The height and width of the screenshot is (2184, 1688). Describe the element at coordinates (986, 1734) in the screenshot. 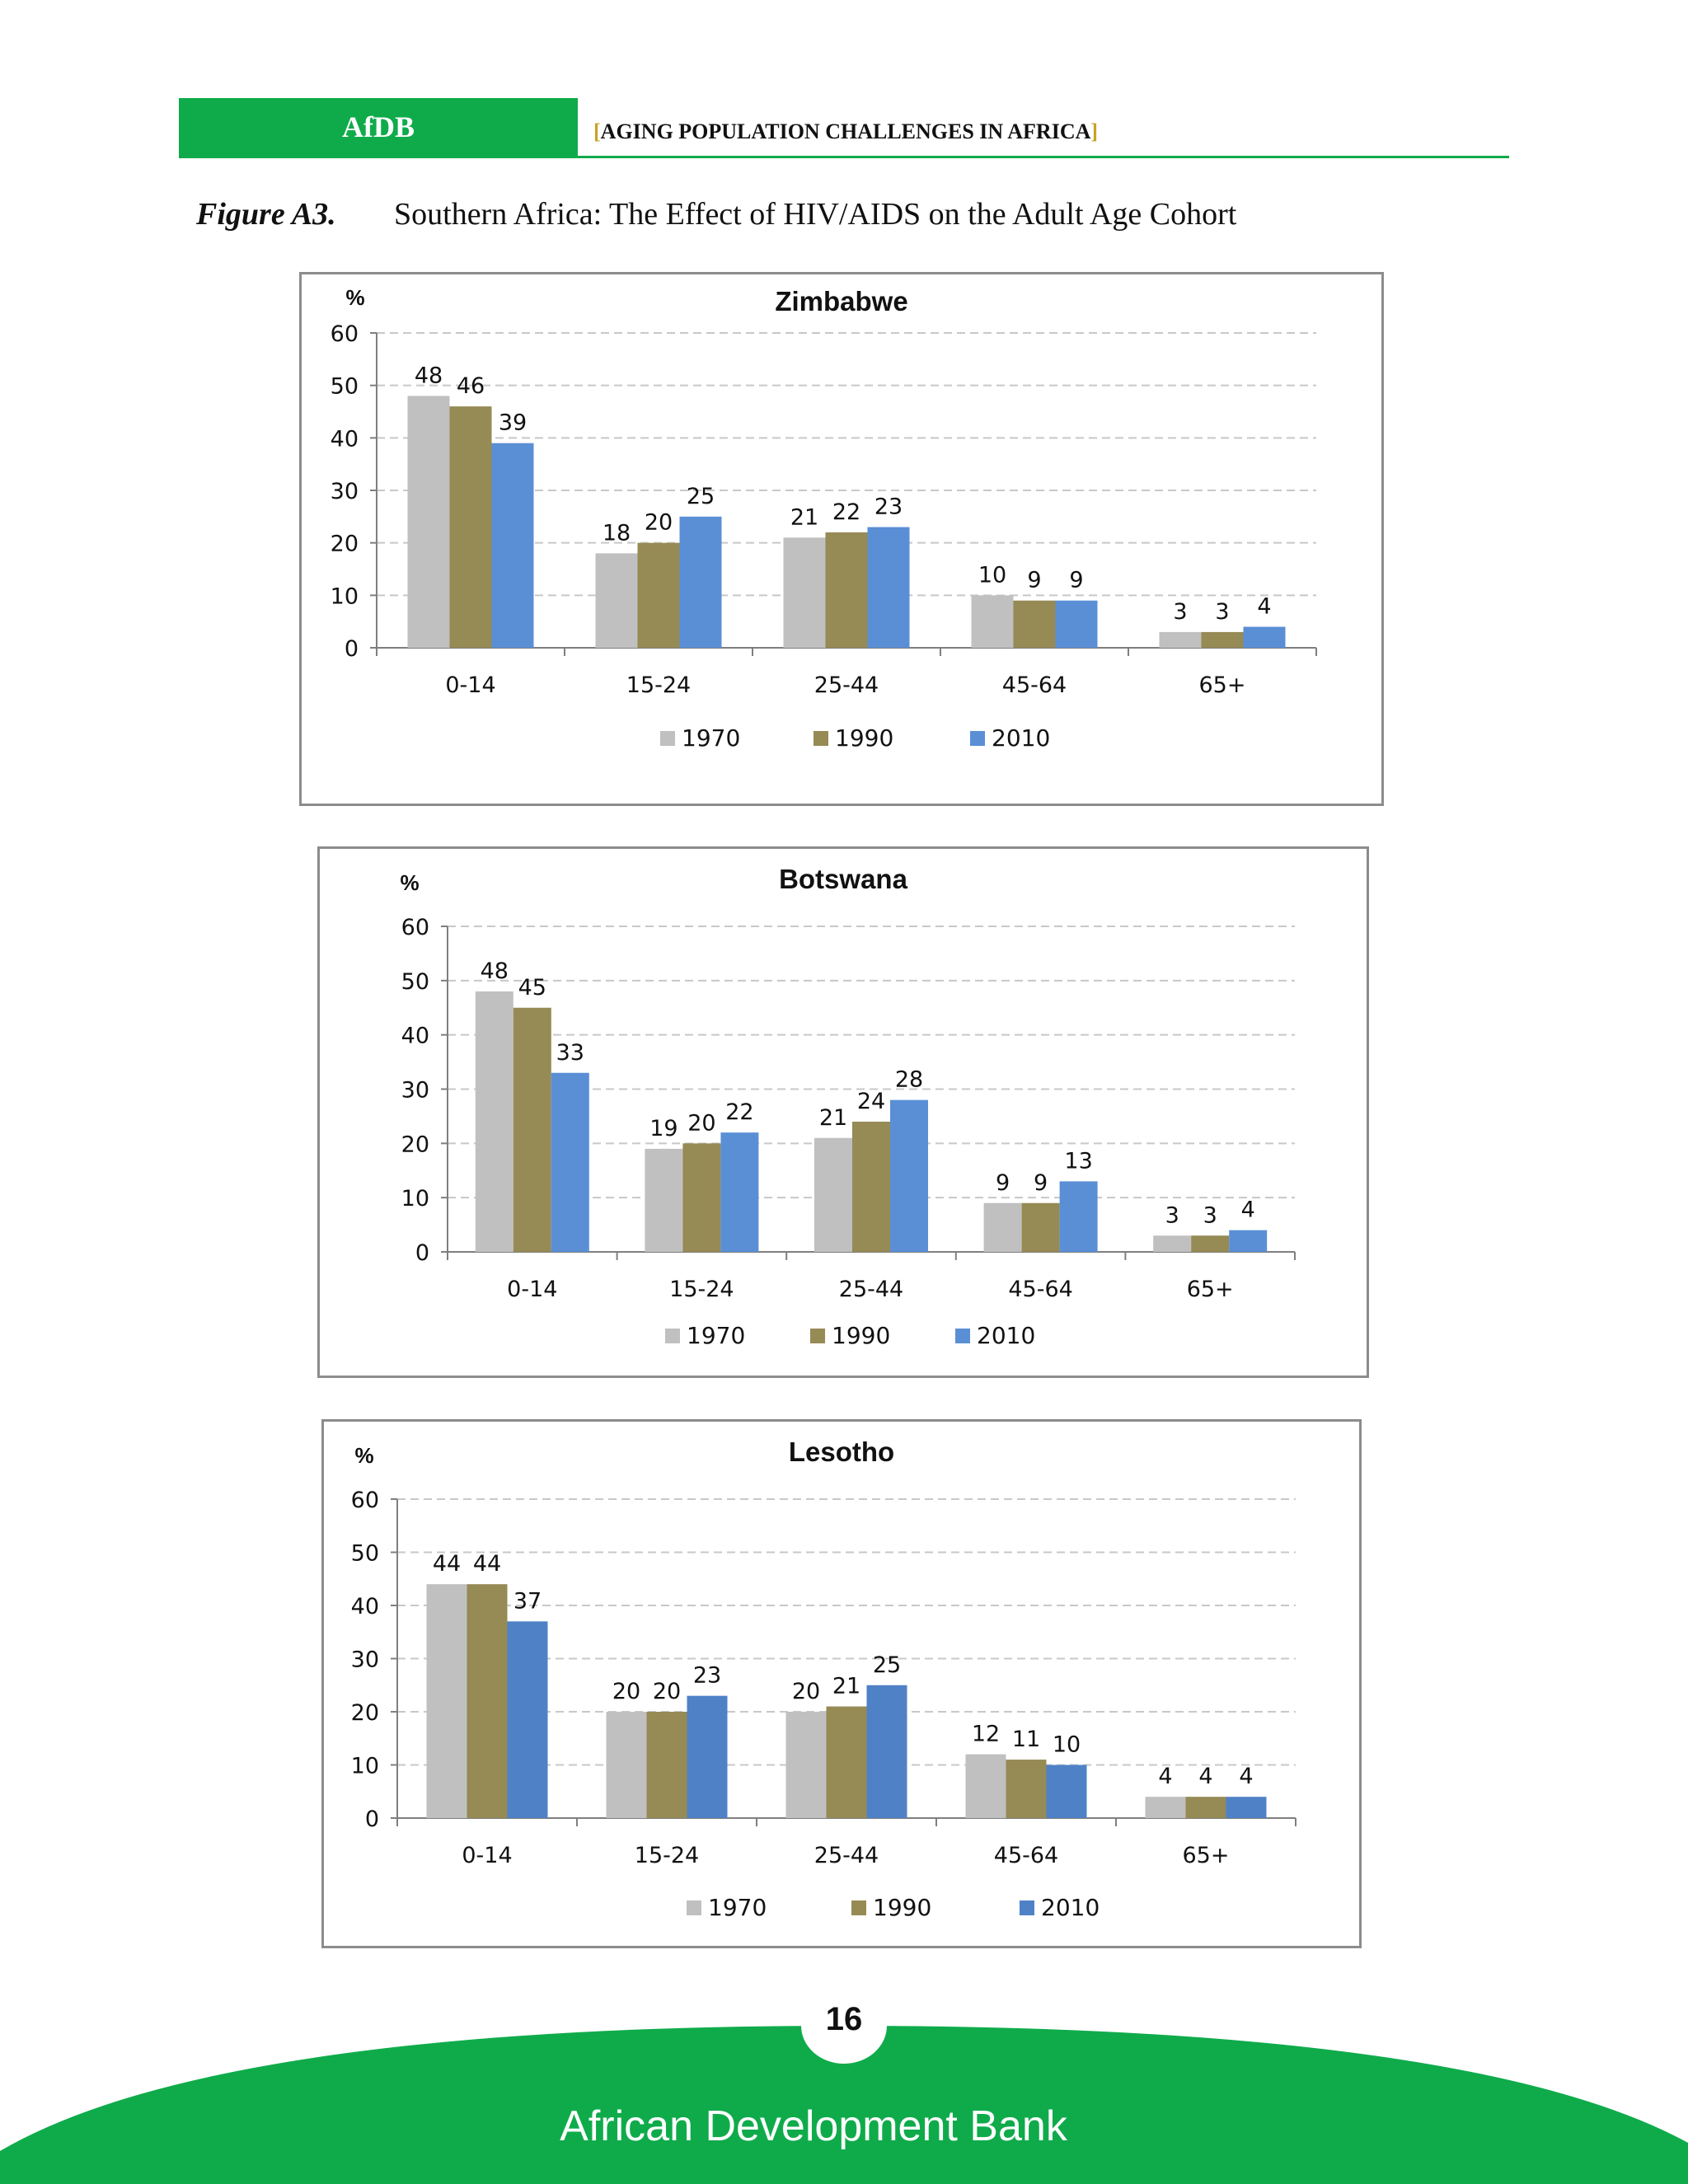

I see `data-label: 12` at that location.